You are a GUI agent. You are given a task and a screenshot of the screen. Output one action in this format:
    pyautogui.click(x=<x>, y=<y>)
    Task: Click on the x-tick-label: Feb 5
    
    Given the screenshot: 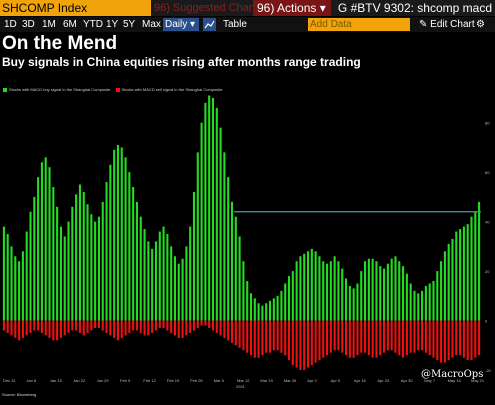 What is the action you would take?
    pyautogui.click(x=125, y=380)
    